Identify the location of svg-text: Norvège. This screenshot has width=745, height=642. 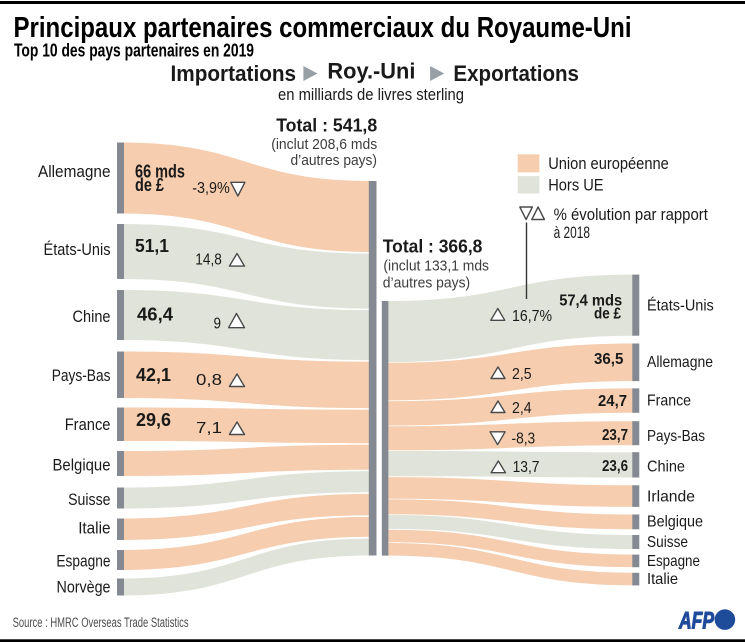
(84, 588).